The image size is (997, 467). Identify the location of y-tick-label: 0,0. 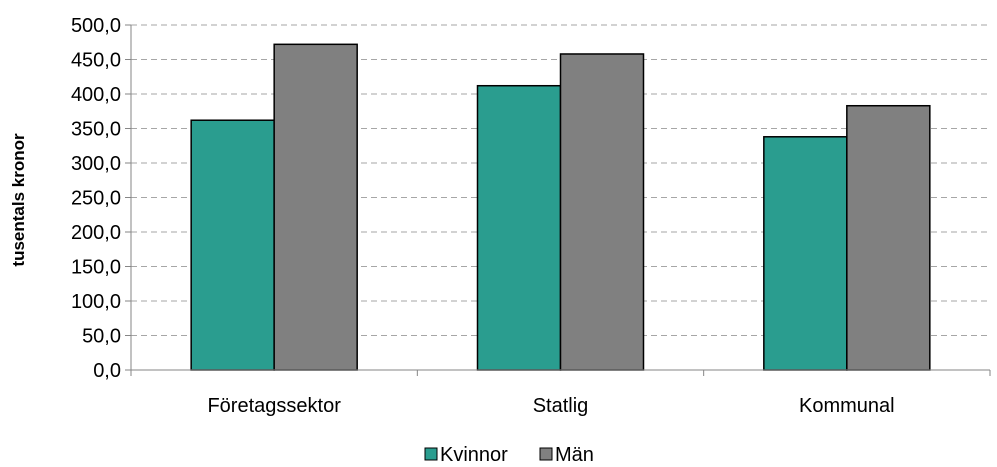
(107, 371).